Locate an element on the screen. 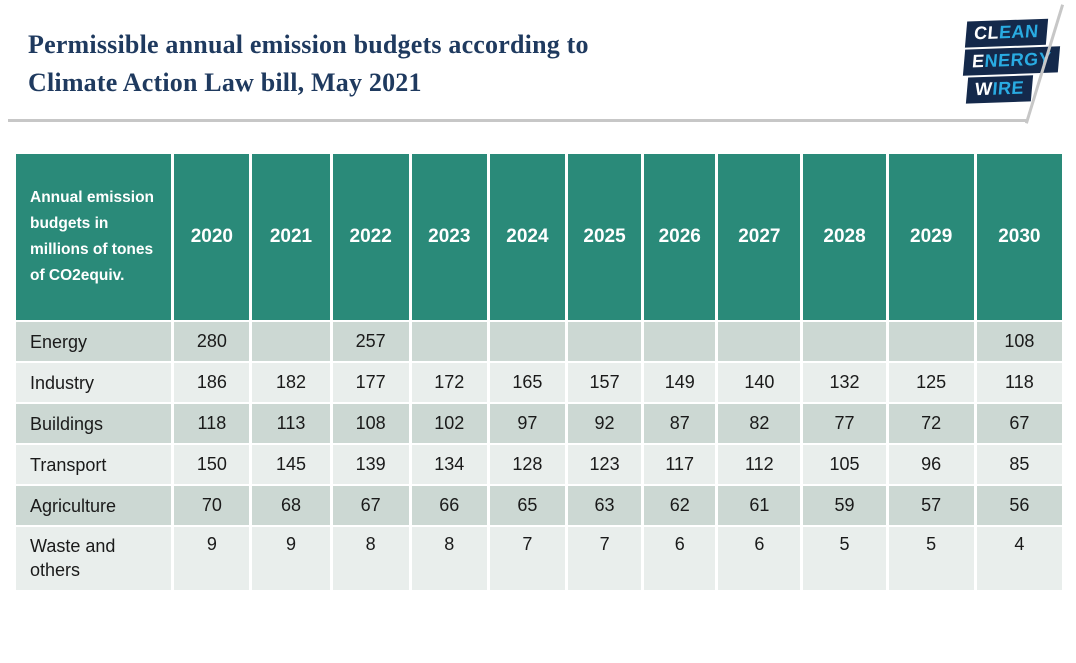  table-cell: 280 is located at coordinates (212, 341).